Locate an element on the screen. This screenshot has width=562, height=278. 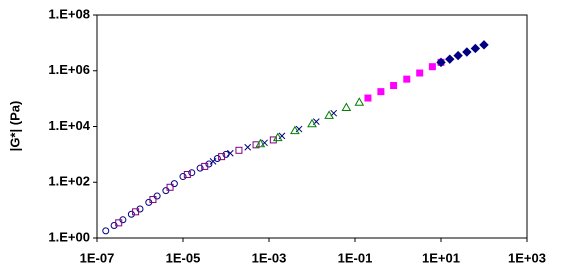
y-tick-label: 1.E+04 is located at coordinates (69, 125).